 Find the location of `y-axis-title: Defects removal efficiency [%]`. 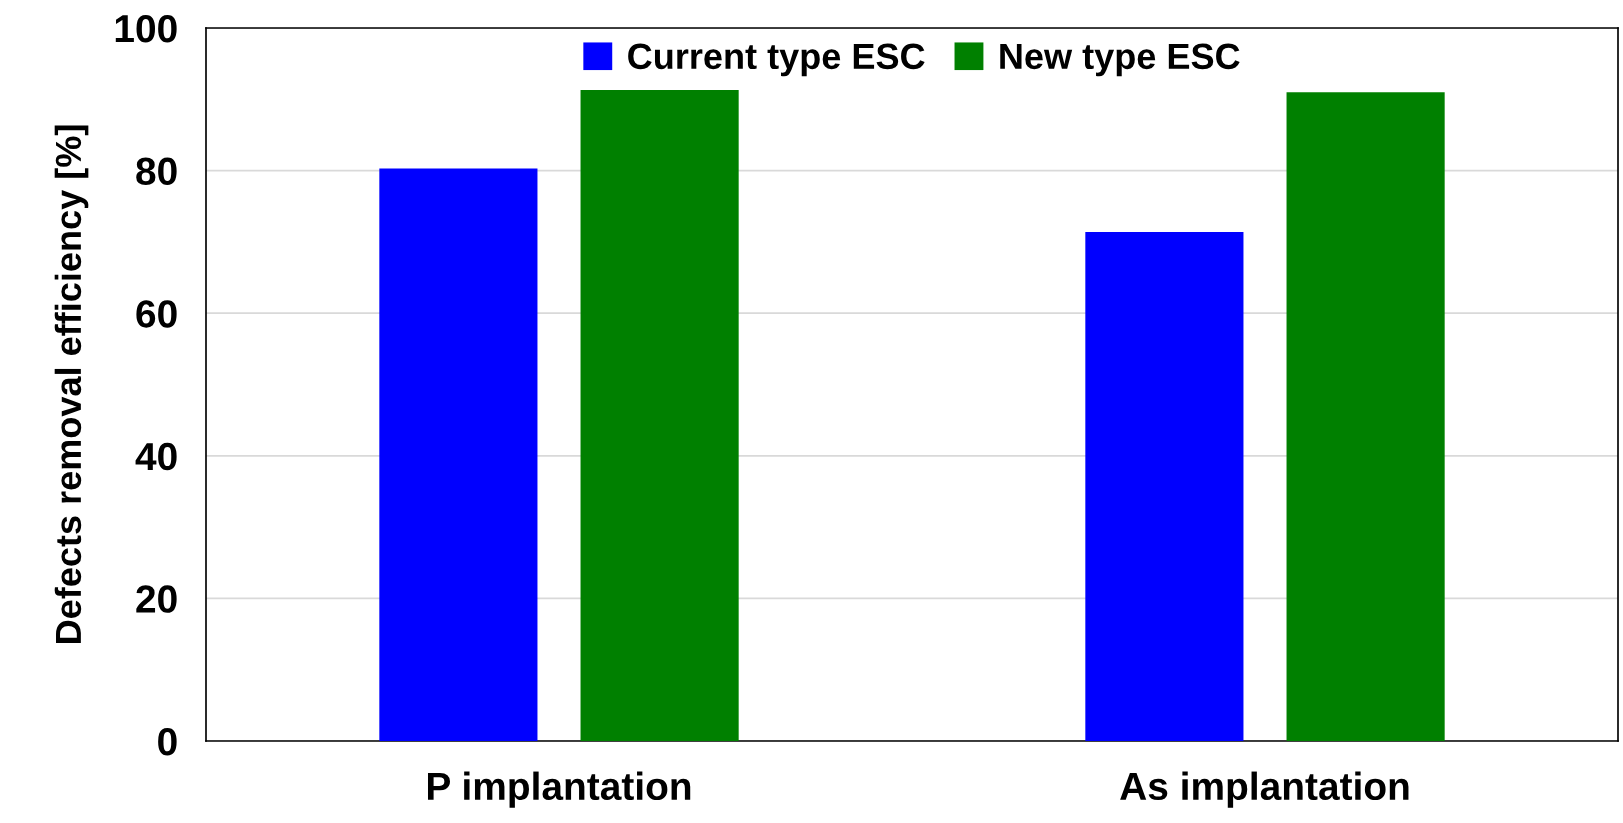

y-axis-title: Defects removal efficiency [%] is located at coordinates (71, 384).